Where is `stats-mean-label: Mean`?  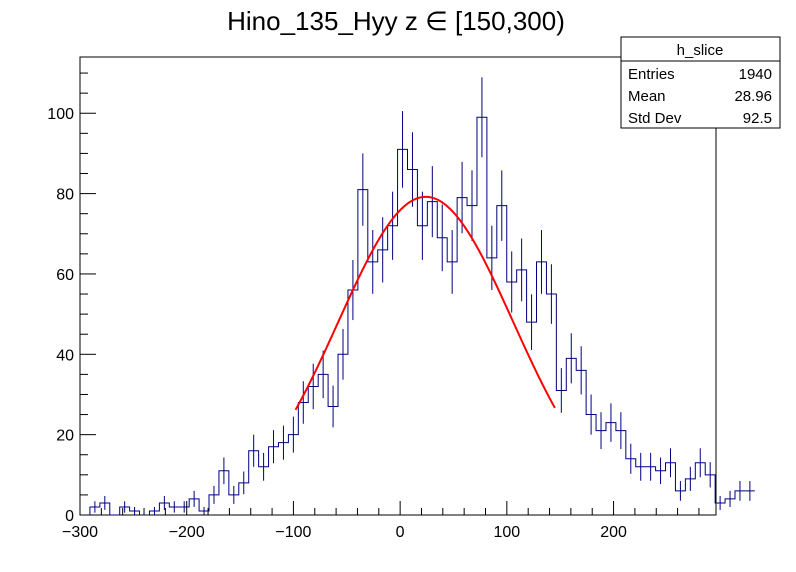 stats-mean-label: Mean is located at coordinates (647, 96).